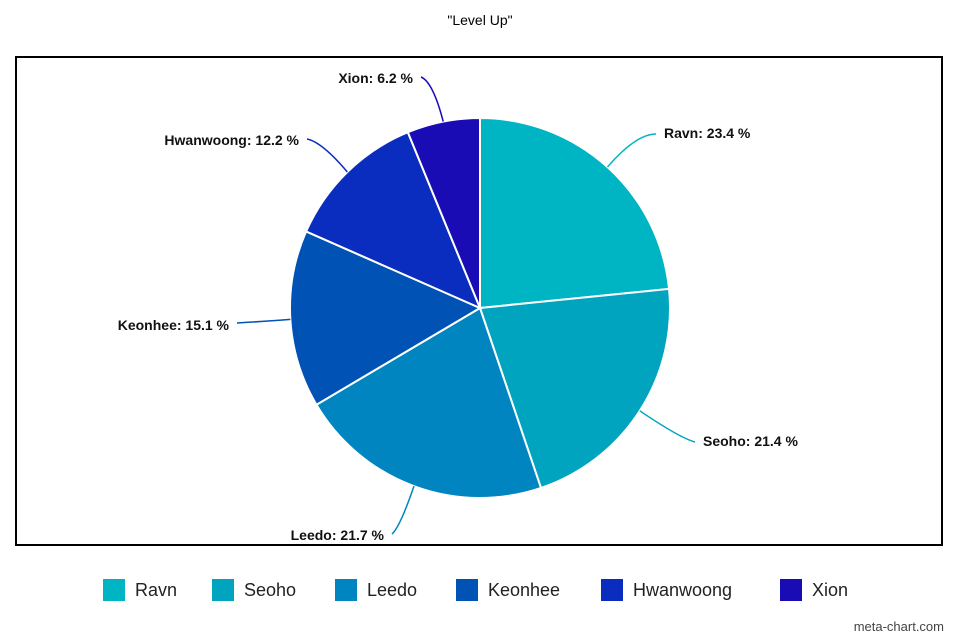 This screenshot has height=640, width=960. Describe the element at coordinates (443, 212) in the screenshot. I see `pie-slice-xion` at that location.